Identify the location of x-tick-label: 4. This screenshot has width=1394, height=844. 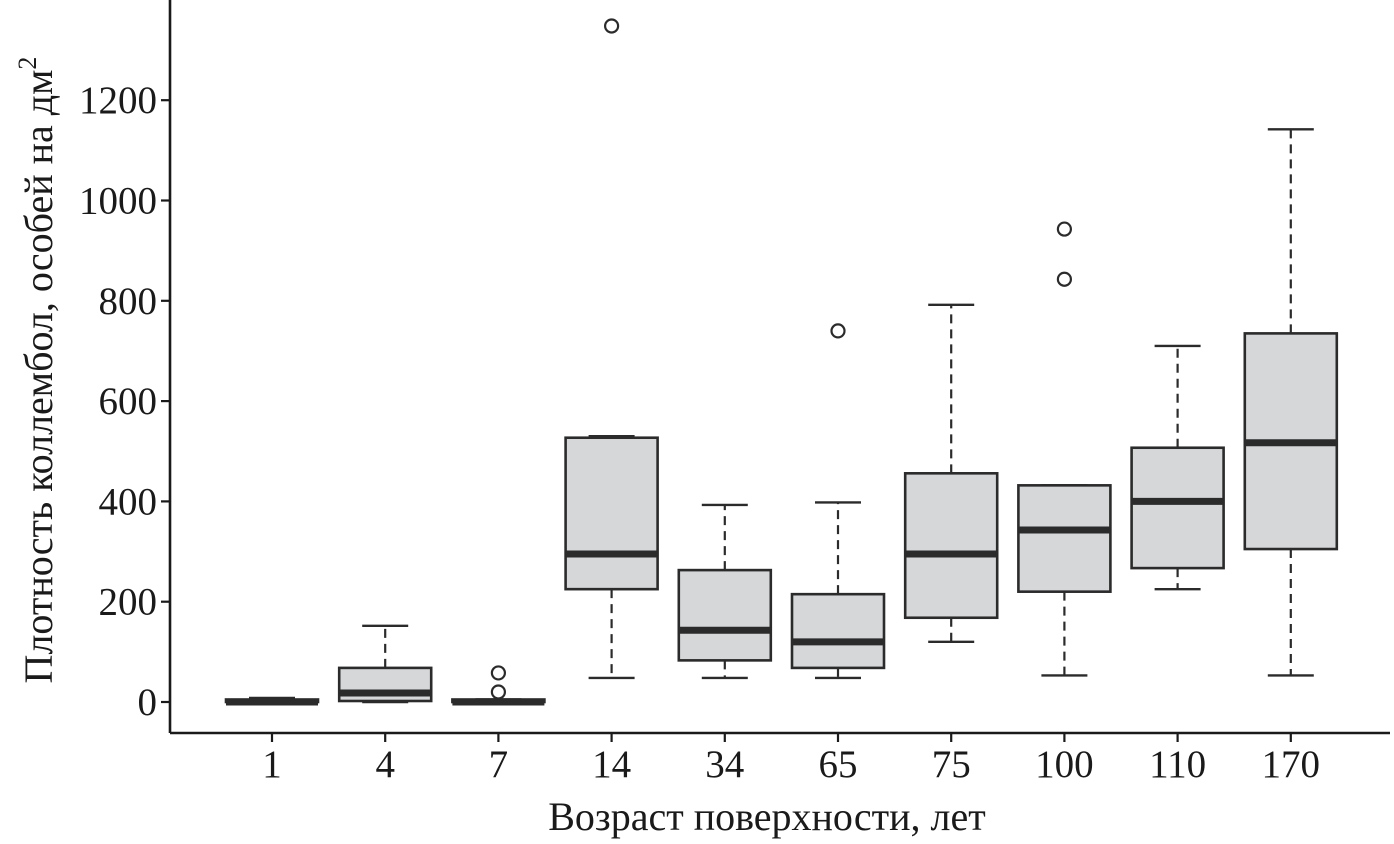
(385, 764).